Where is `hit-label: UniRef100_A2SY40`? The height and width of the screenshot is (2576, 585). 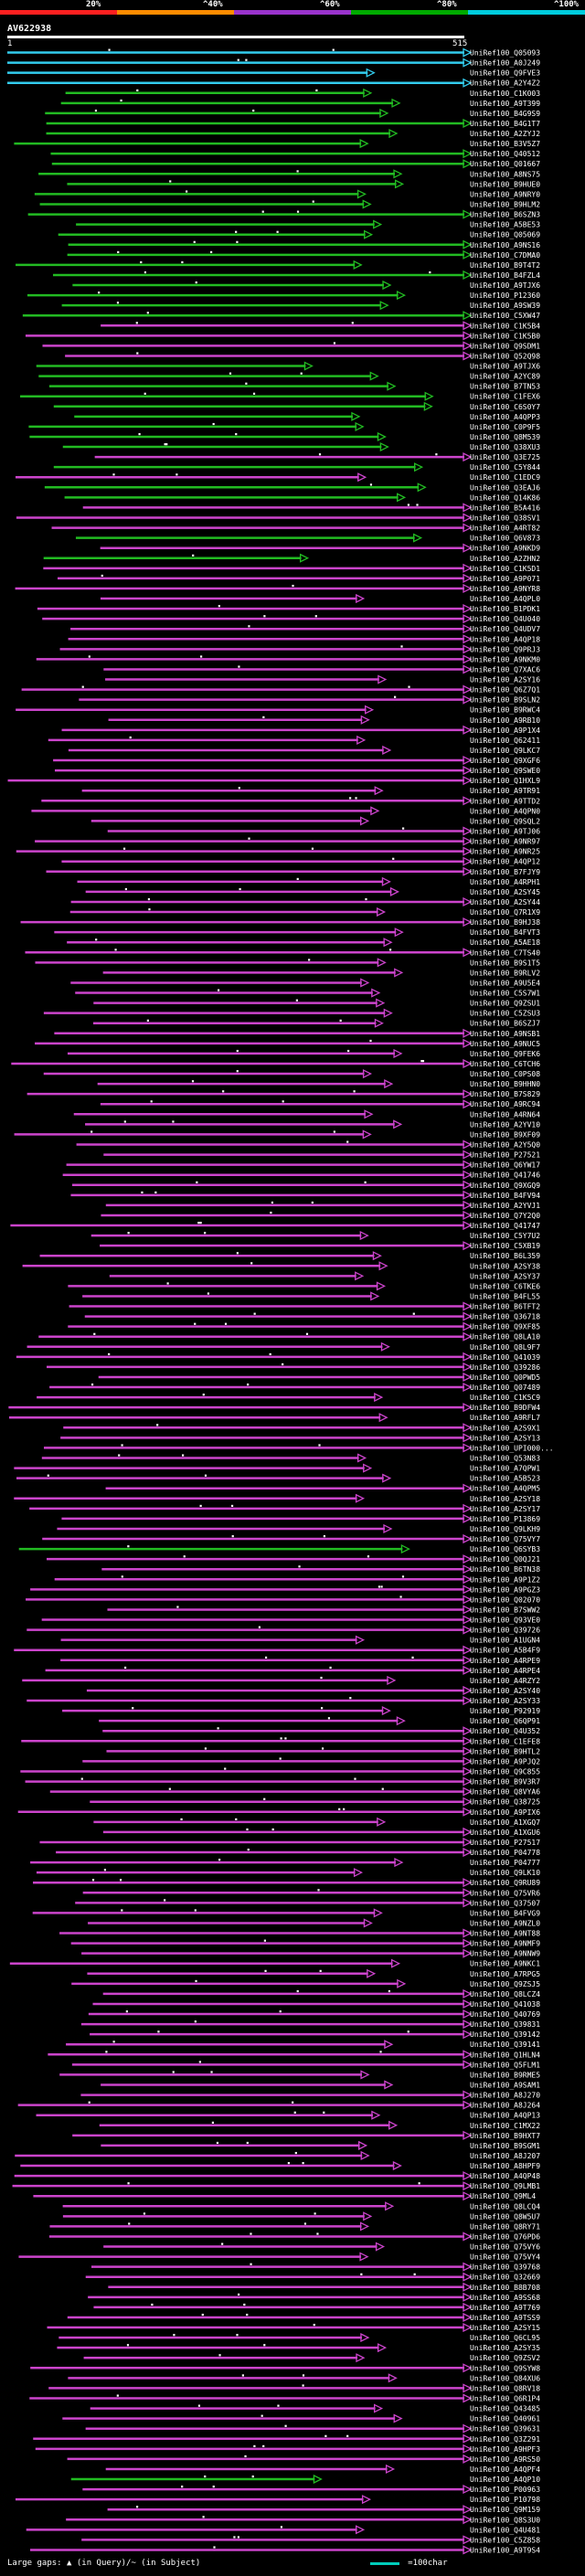 hit-label: UniRef100_A2SY40 is located at coordinates (505, 1691).